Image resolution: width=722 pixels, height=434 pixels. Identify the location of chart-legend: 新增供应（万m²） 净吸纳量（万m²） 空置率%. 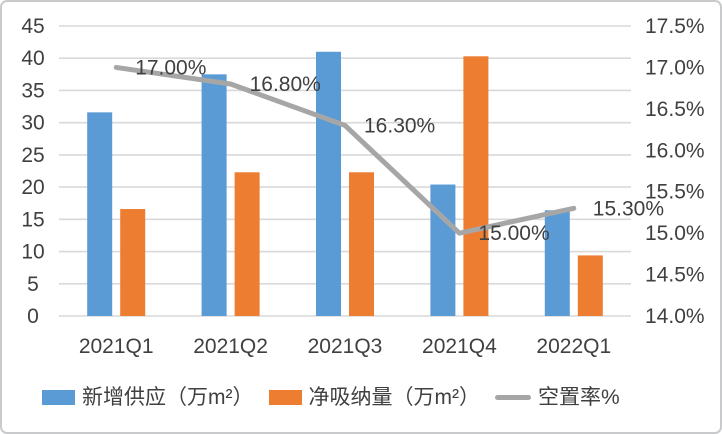
(331, 397).